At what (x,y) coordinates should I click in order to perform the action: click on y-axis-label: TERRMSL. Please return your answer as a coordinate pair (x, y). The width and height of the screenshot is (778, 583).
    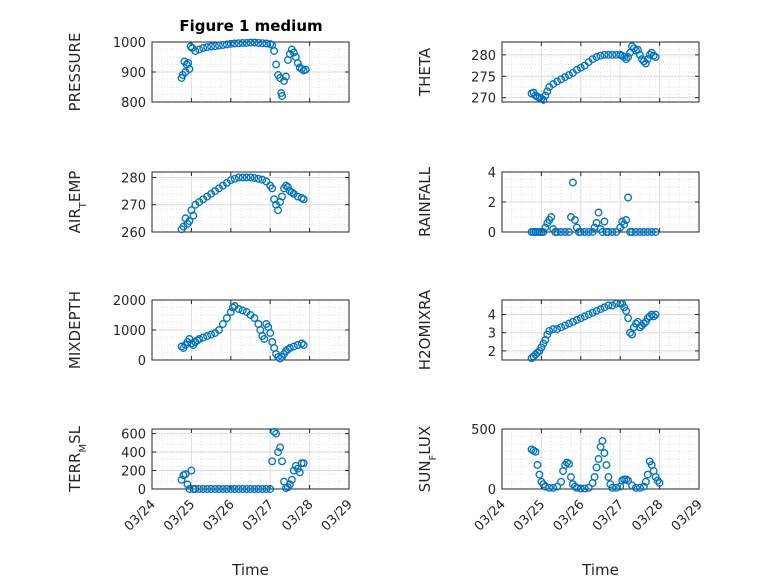
    Looking at the image, I should click on (77, 459).